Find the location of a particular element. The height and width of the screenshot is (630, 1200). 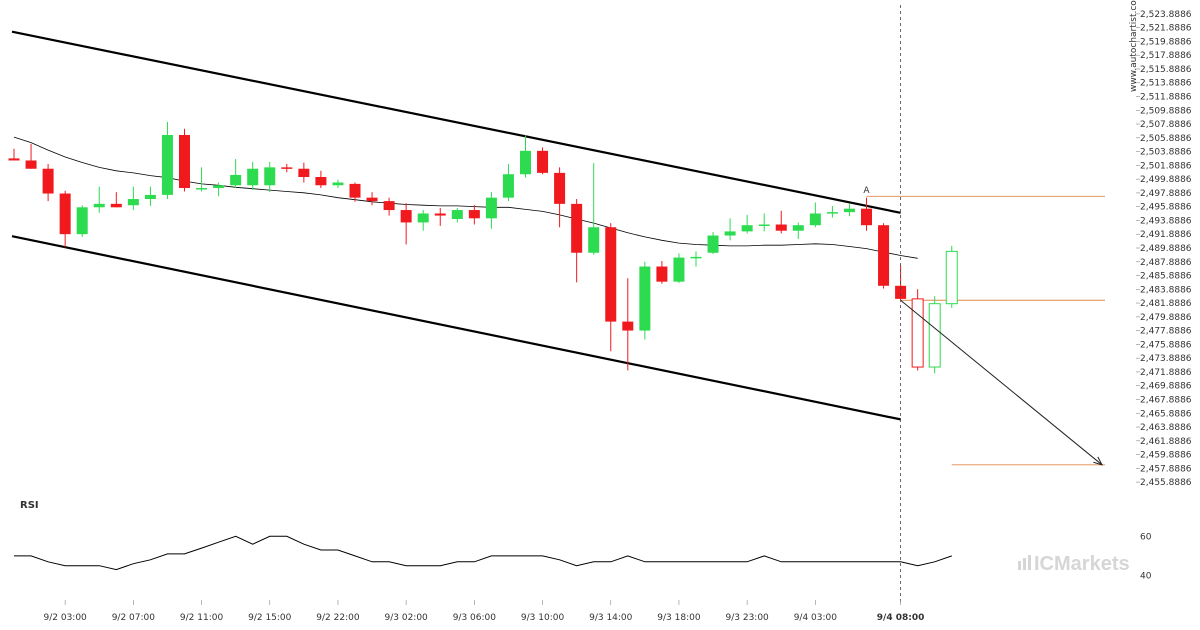

rsi-tick-label: 60 is located at coordinates (1146, 537).